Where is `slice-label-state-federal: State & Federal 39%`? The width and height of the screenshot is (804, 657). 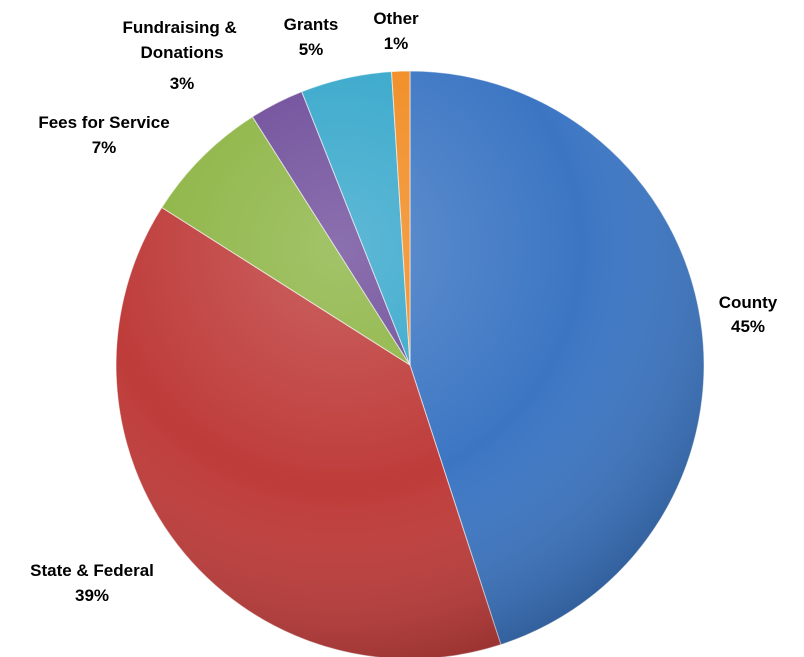
slice-label-state-federal: State & Federal 39% is located at coordinates (92, 583).